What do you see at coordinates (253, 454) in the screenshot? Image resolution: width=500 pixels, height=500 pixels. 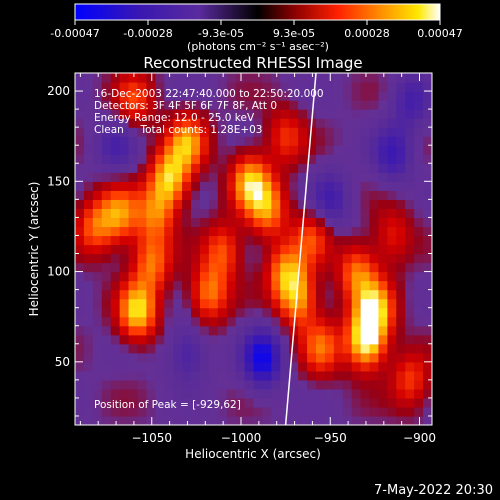 I see `x-axis-label: Heliocentric X (arcsec)` at bounding box center [253, 454].